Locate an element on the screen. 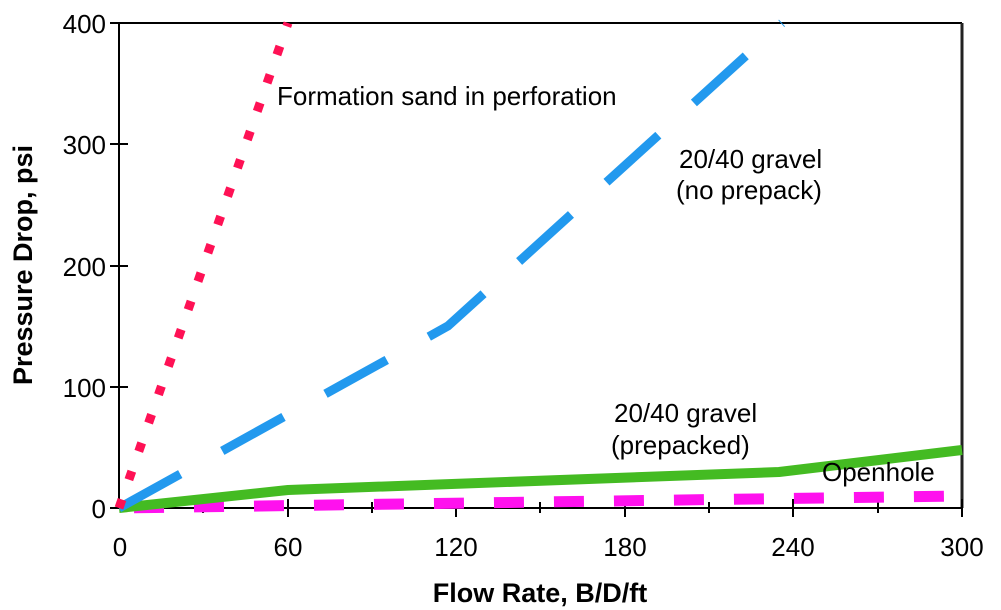  x-tick-labels: 0 60 120 180 240 300 is located at coordinates (548, 547).